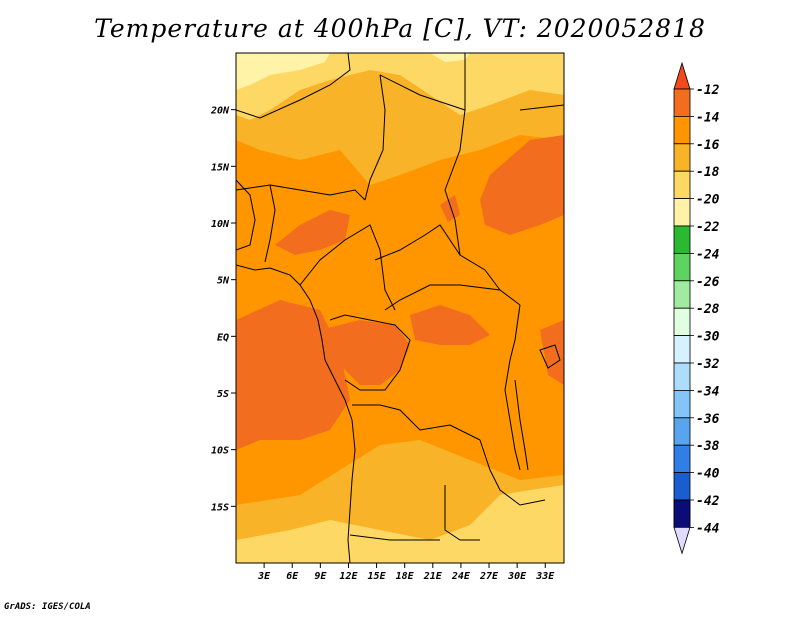  What do you see at coordinates (223, 337) in the screenshot?
I see `y-tick-label: EQ` at bounding box center [223, 337].